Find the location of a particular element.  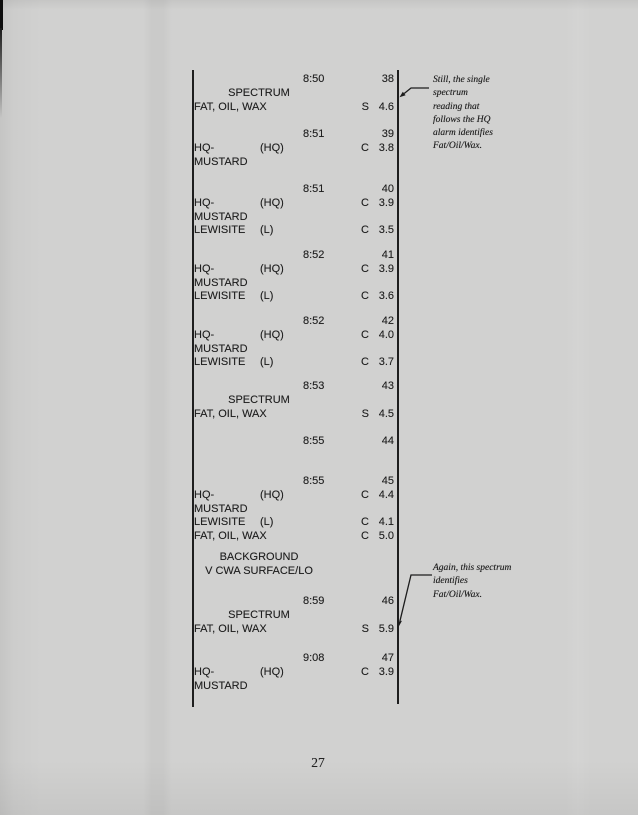

entry-reading: 41 is located at coordinates (387, 255).